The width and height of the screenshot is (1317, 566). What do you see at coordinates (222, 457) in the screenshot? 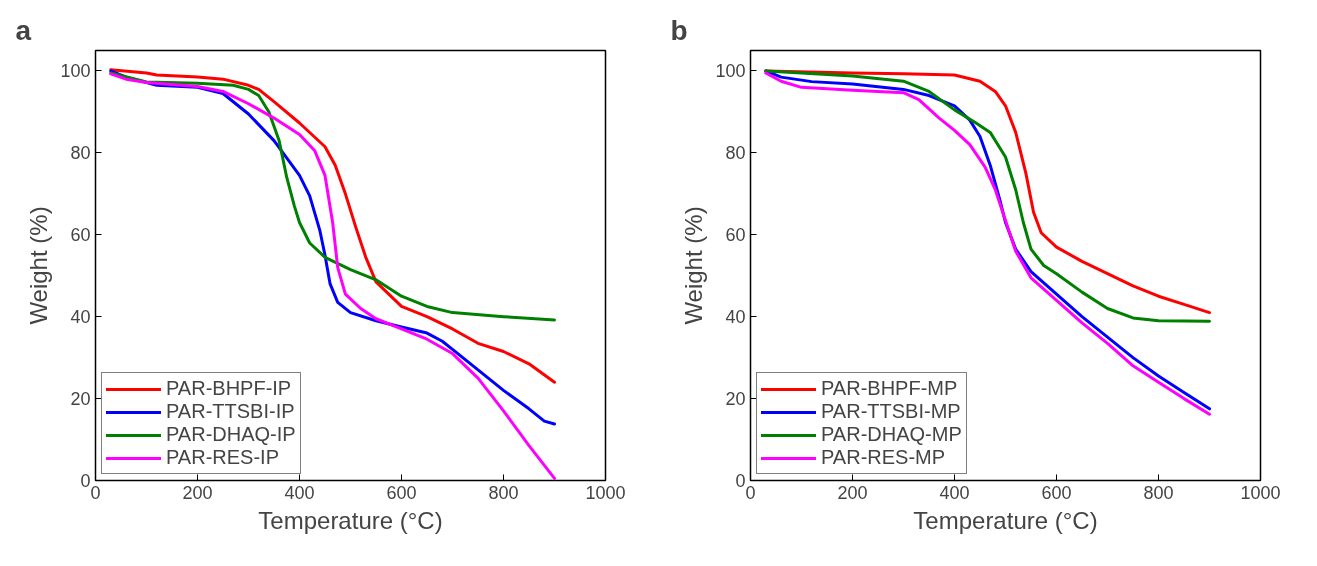
I see `legend-label: PAR-RES-IP` at bounding box center [222, 457].